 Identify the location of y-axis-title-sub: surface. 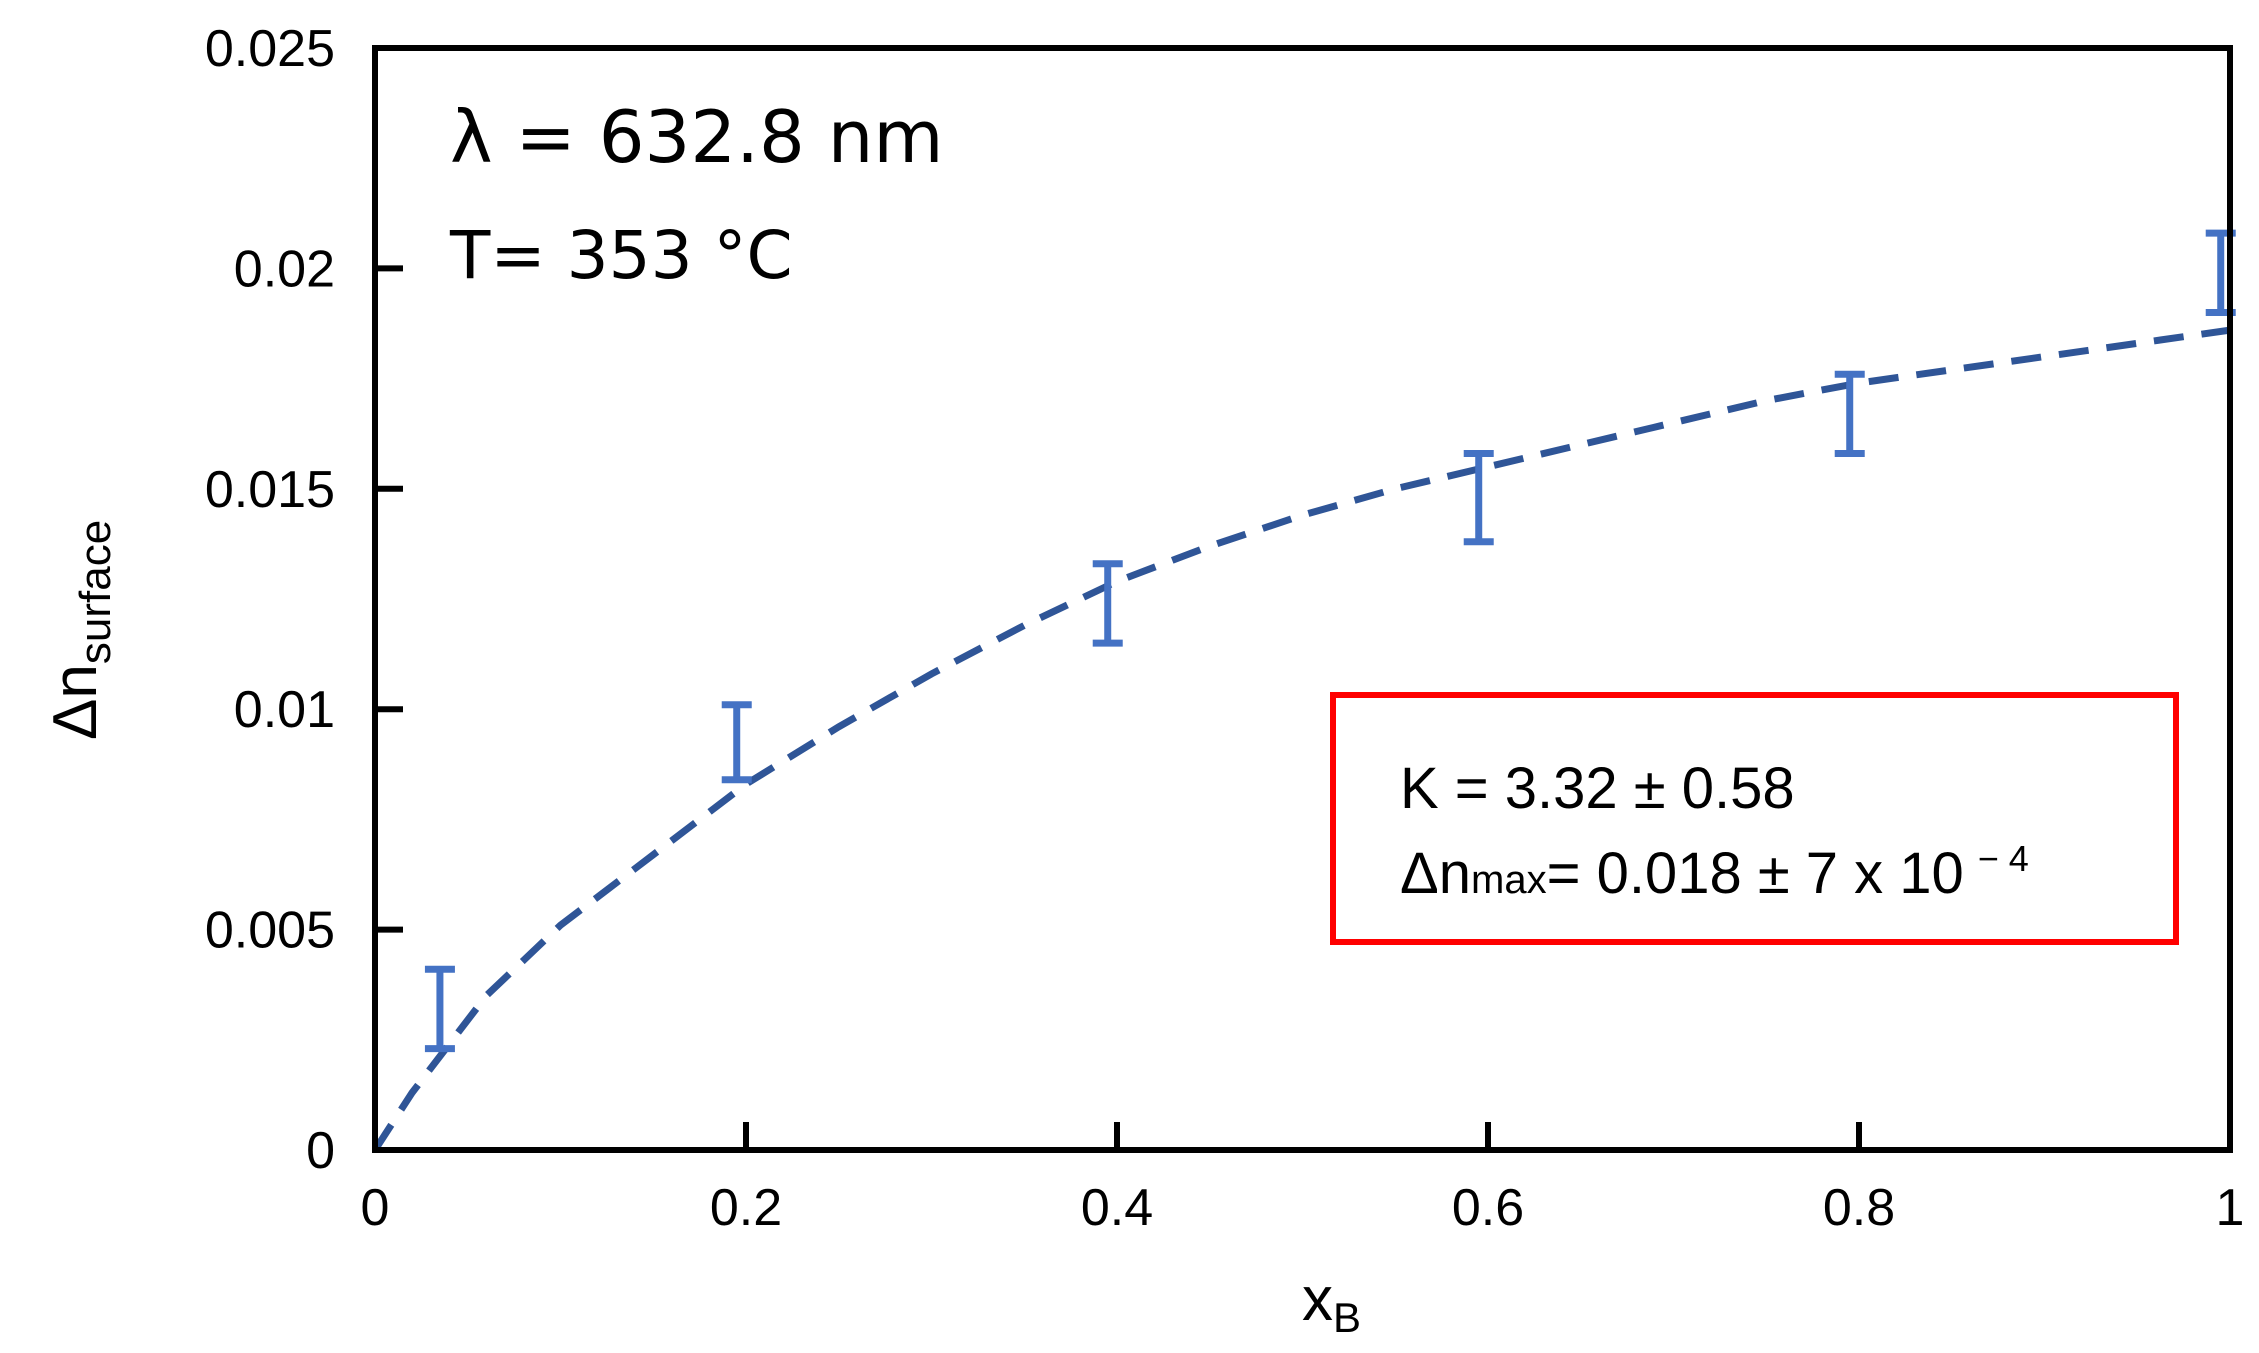
(95, 592).